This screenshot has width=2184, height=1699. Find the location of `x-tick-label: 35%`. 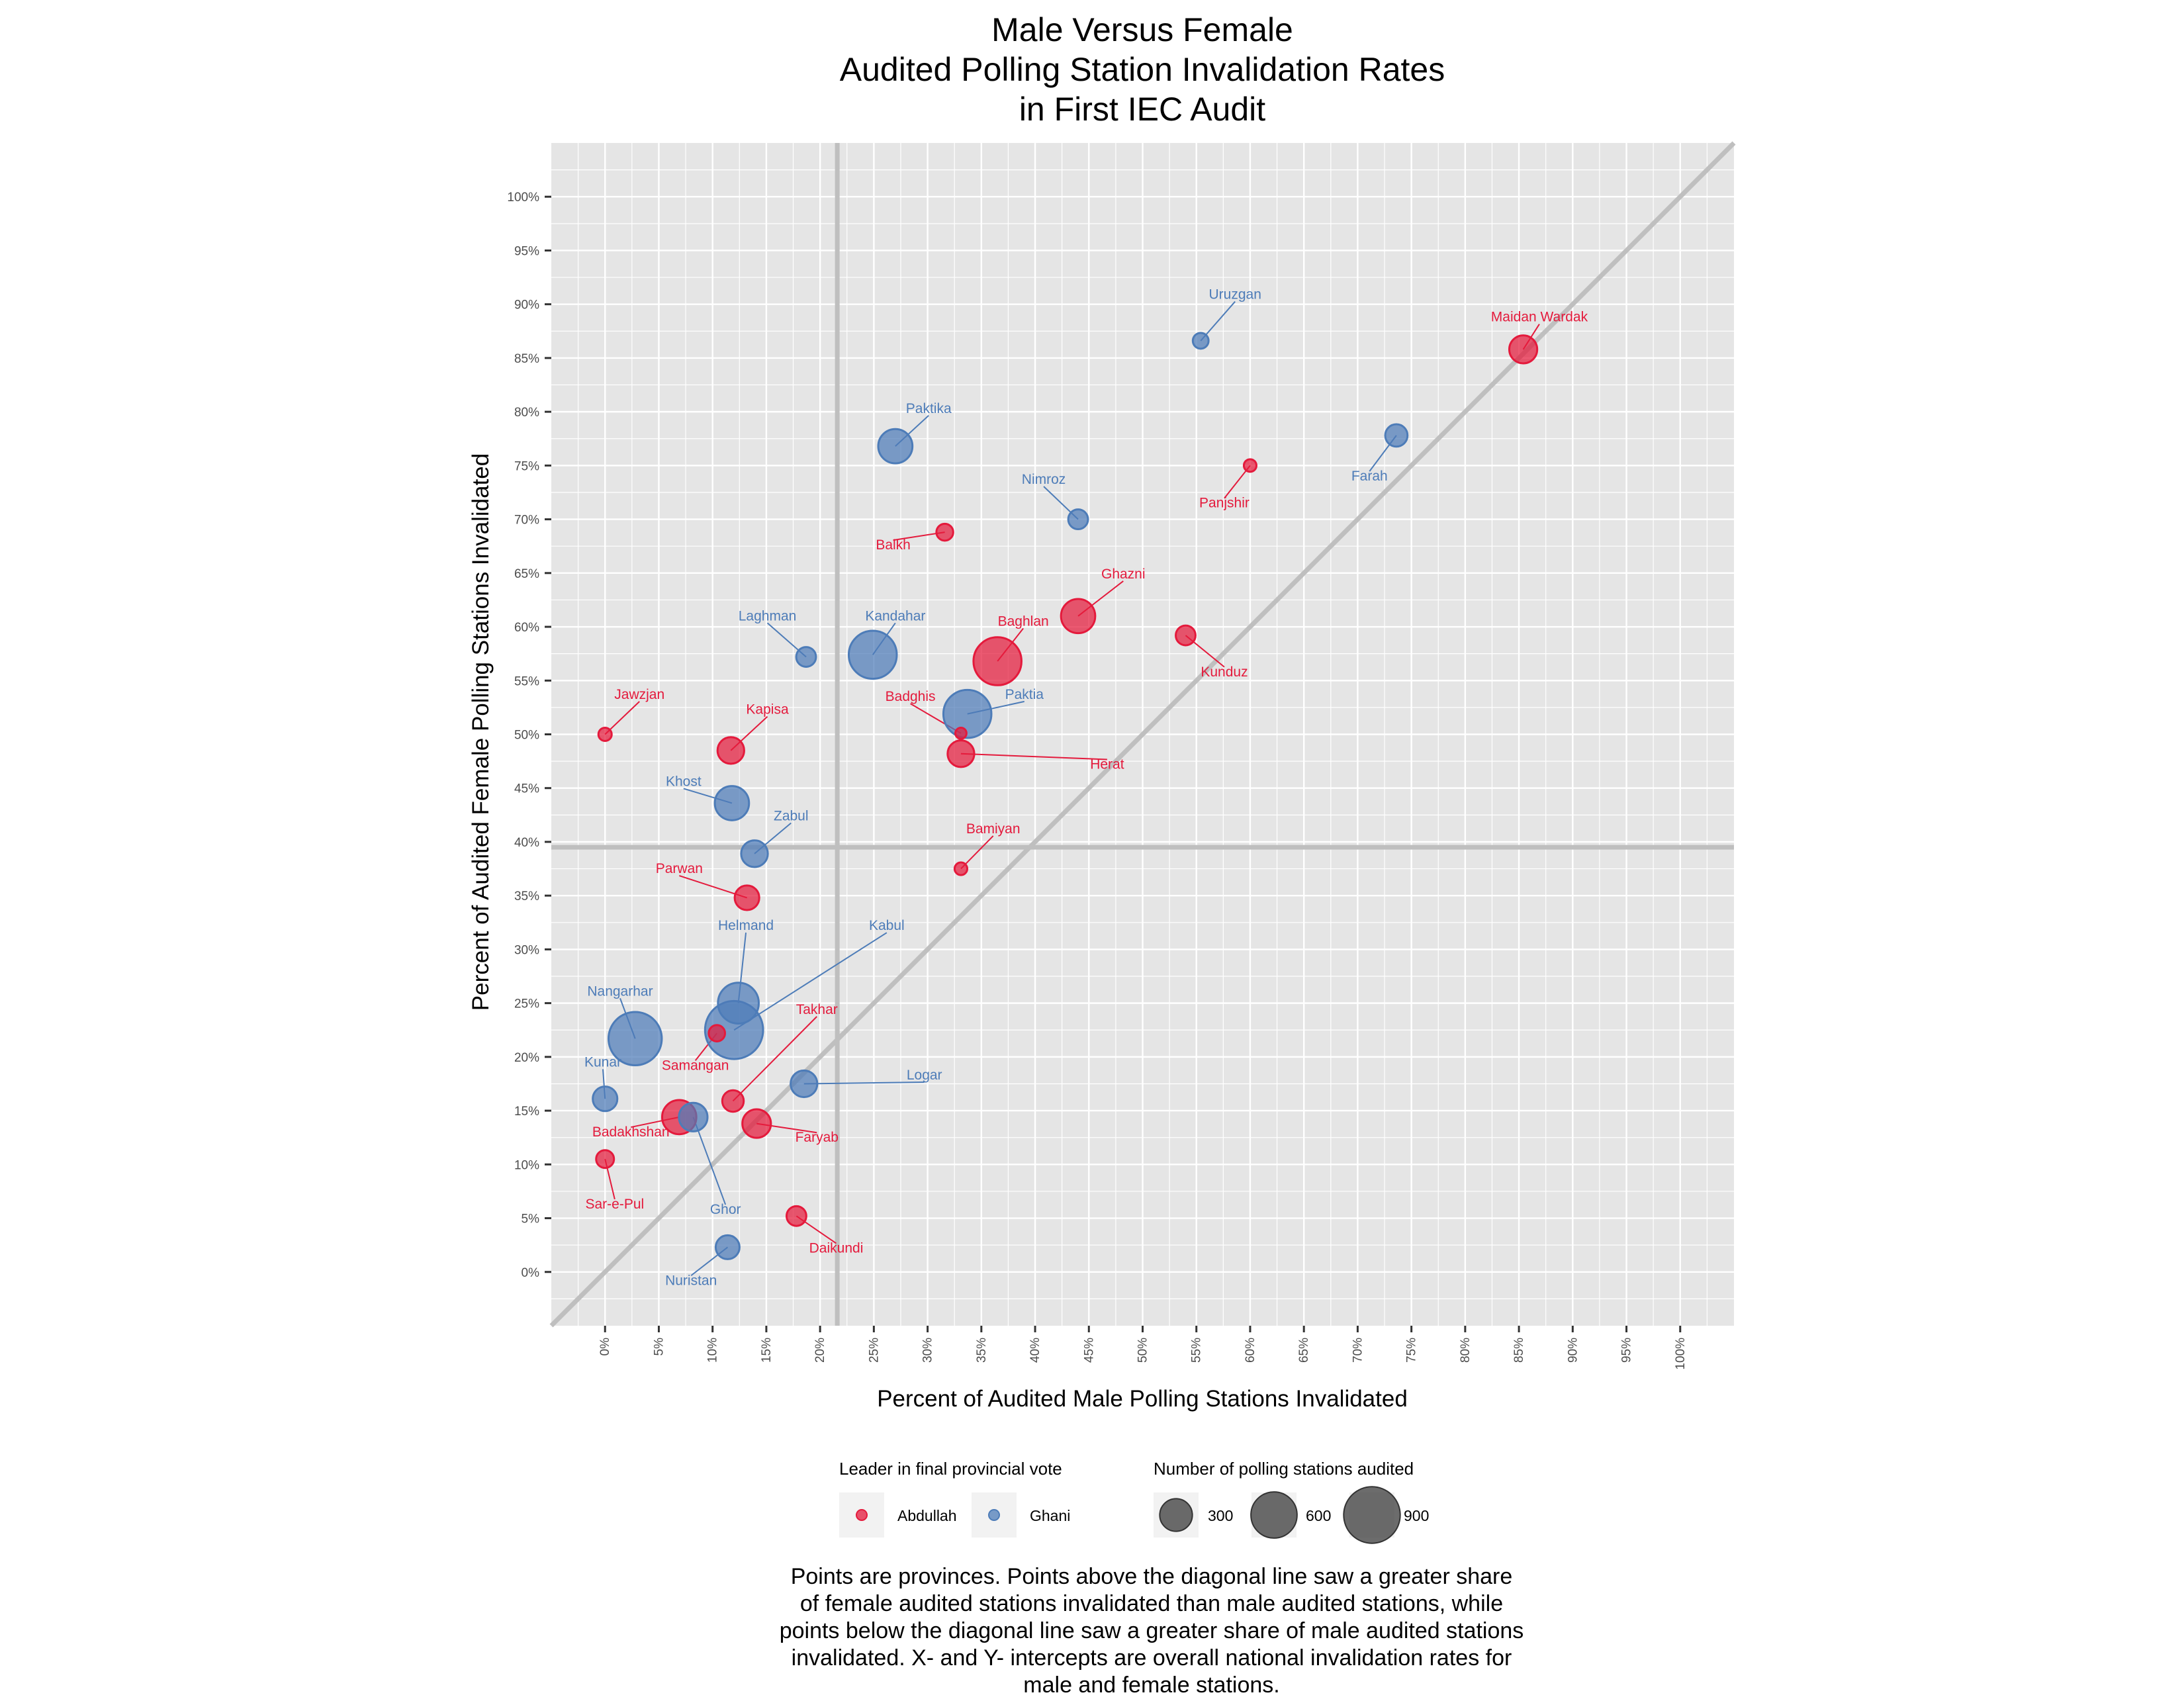

x-tick-label: 35% is located at coordinates (982, 1351).